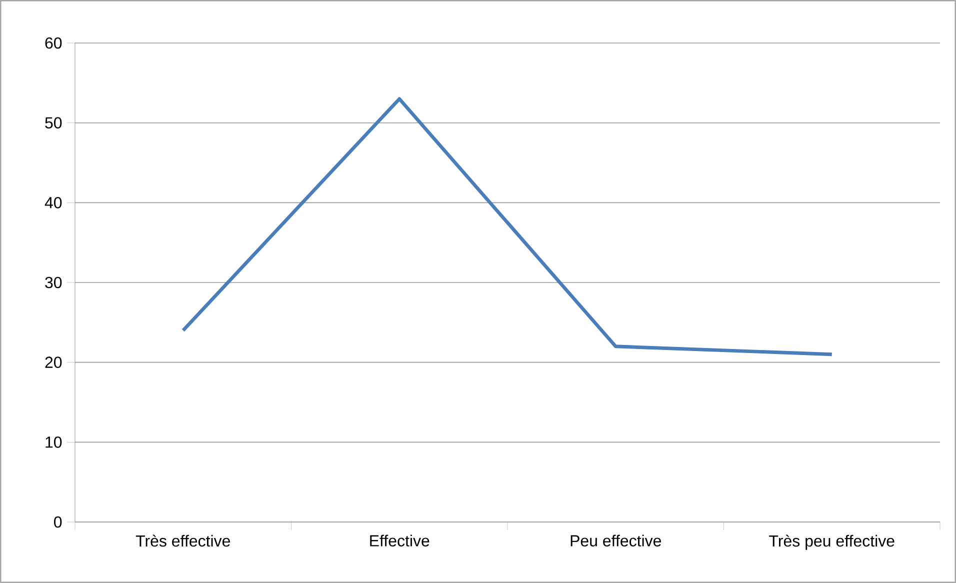 Image resolution: width=956 pixels, height=583 pixels. What do you see at coordinates (53, 282) in the screenshot?
I see `y-tick-label: 30` at bounding box center [53, 282].